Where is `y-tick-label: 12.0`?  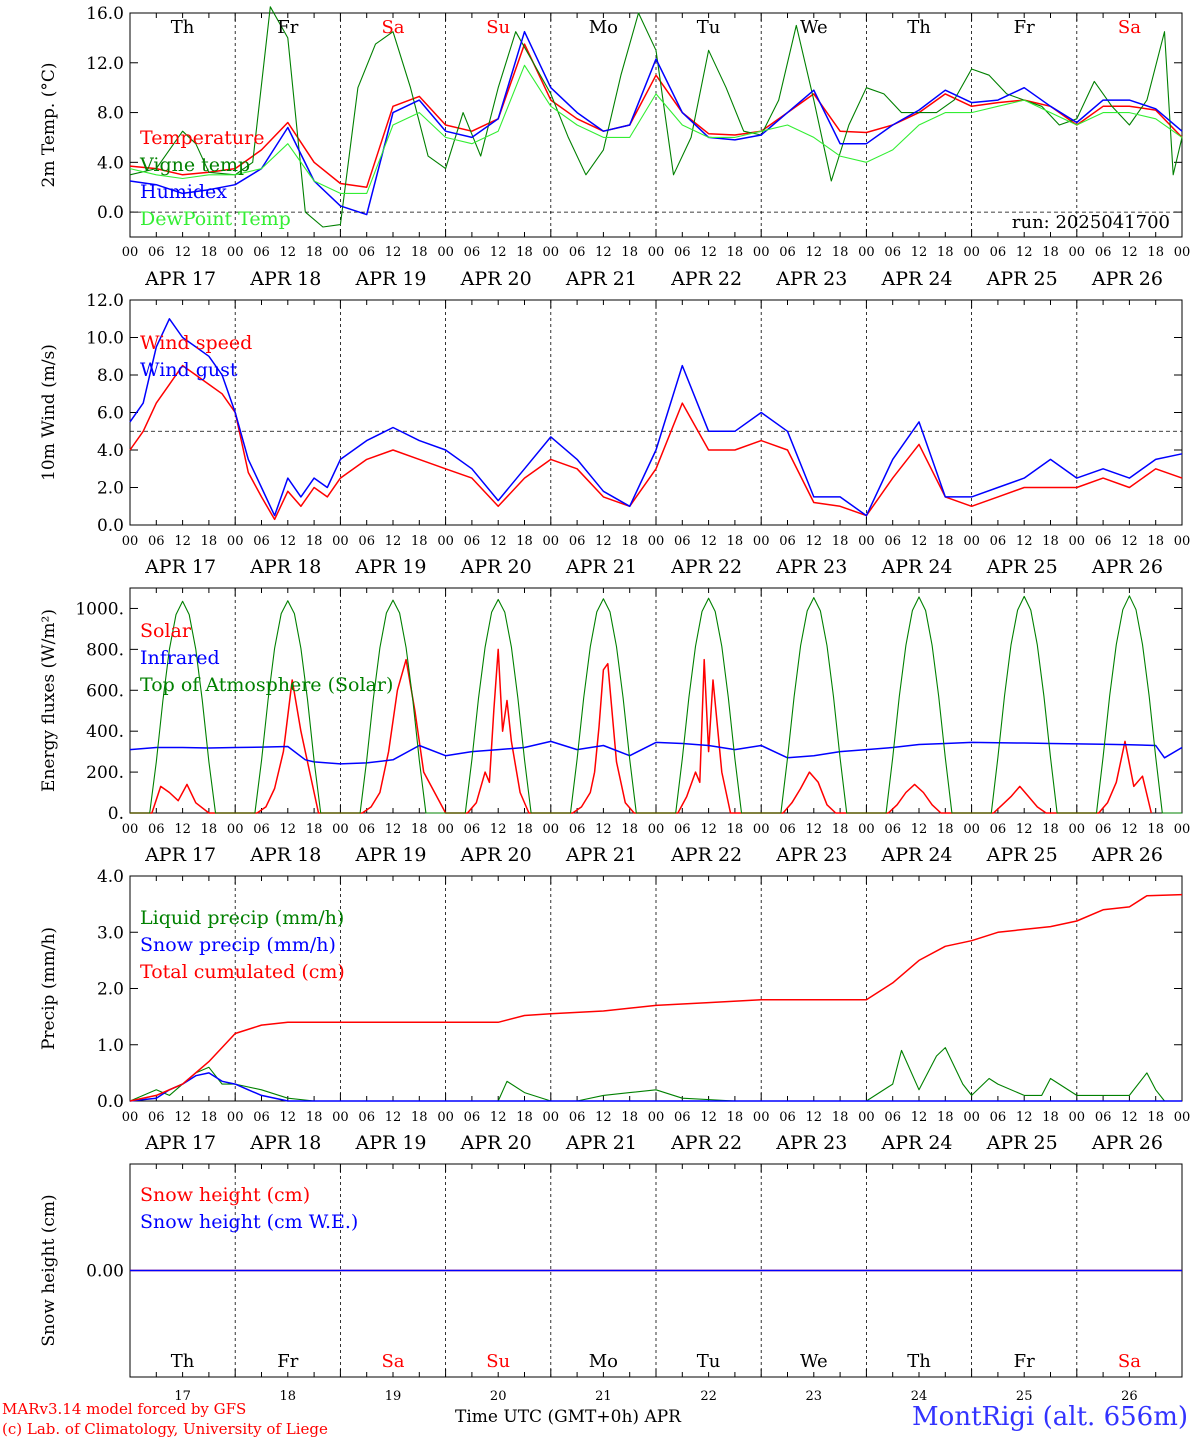
y-tick-label: 12.0 is located at coordinates (105, 64).